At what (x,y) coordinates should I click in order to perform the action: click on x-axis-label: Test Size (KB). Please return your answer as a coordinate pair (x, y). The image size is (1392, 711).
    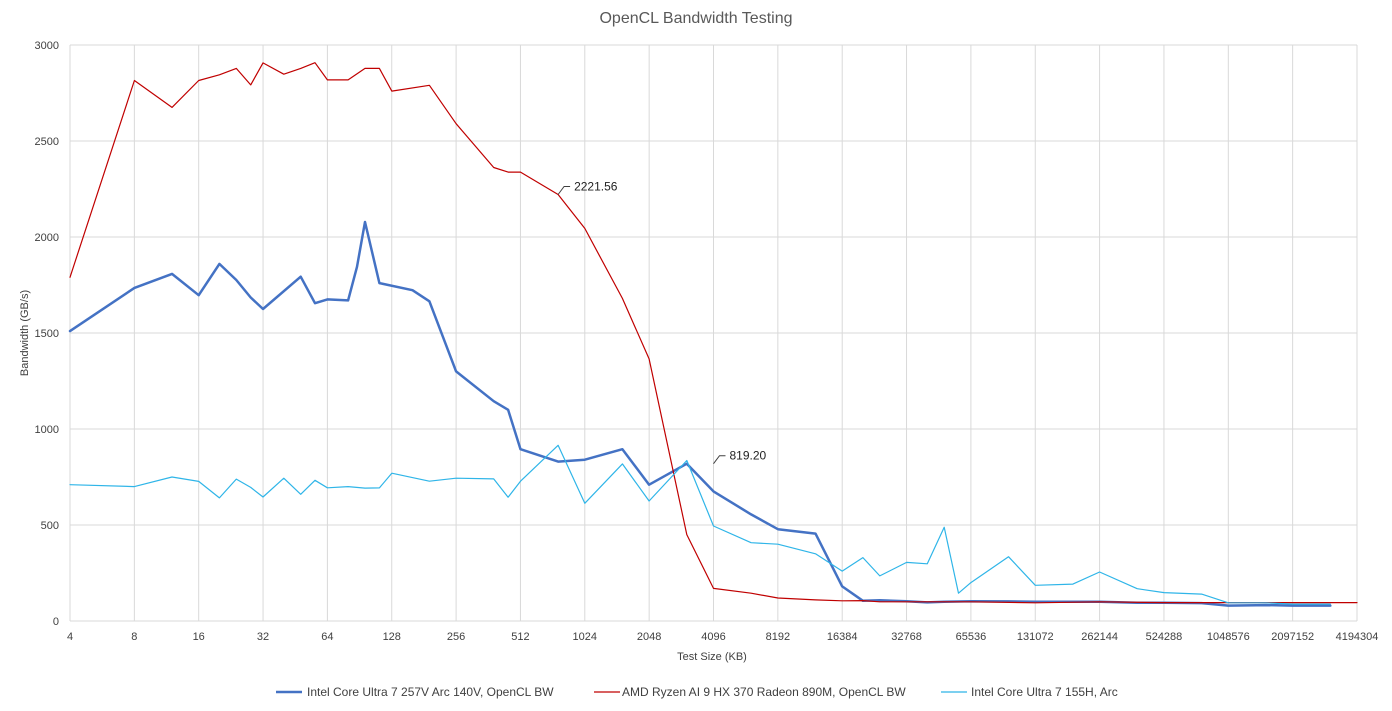
    Looking at the image, I should click on (712, 657).